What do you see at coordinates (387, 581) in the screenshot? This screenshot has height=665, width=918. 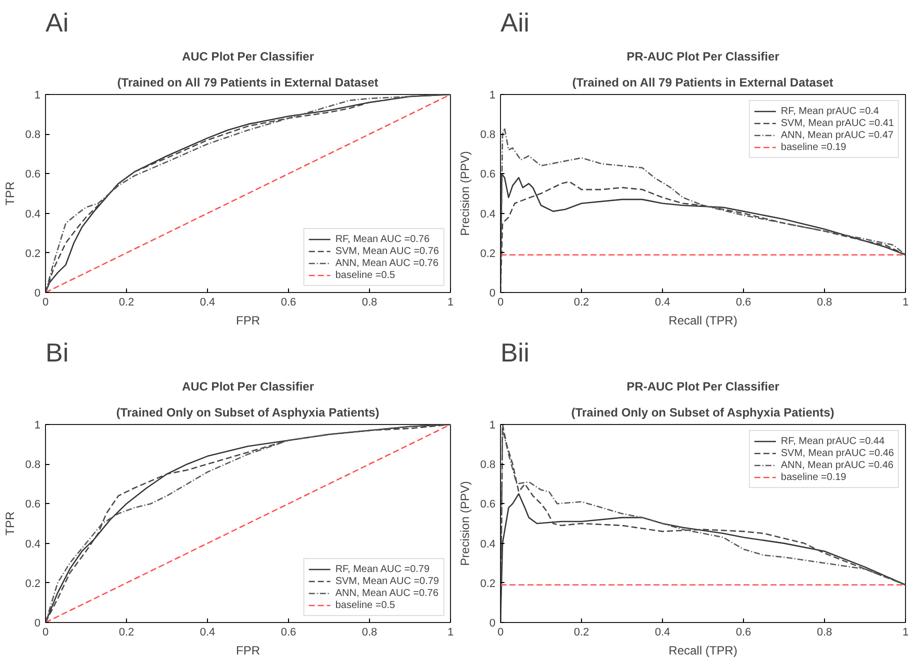 I see `legend-label: SVM, Mean AUC =0.79` at bounding box center [387, 581].